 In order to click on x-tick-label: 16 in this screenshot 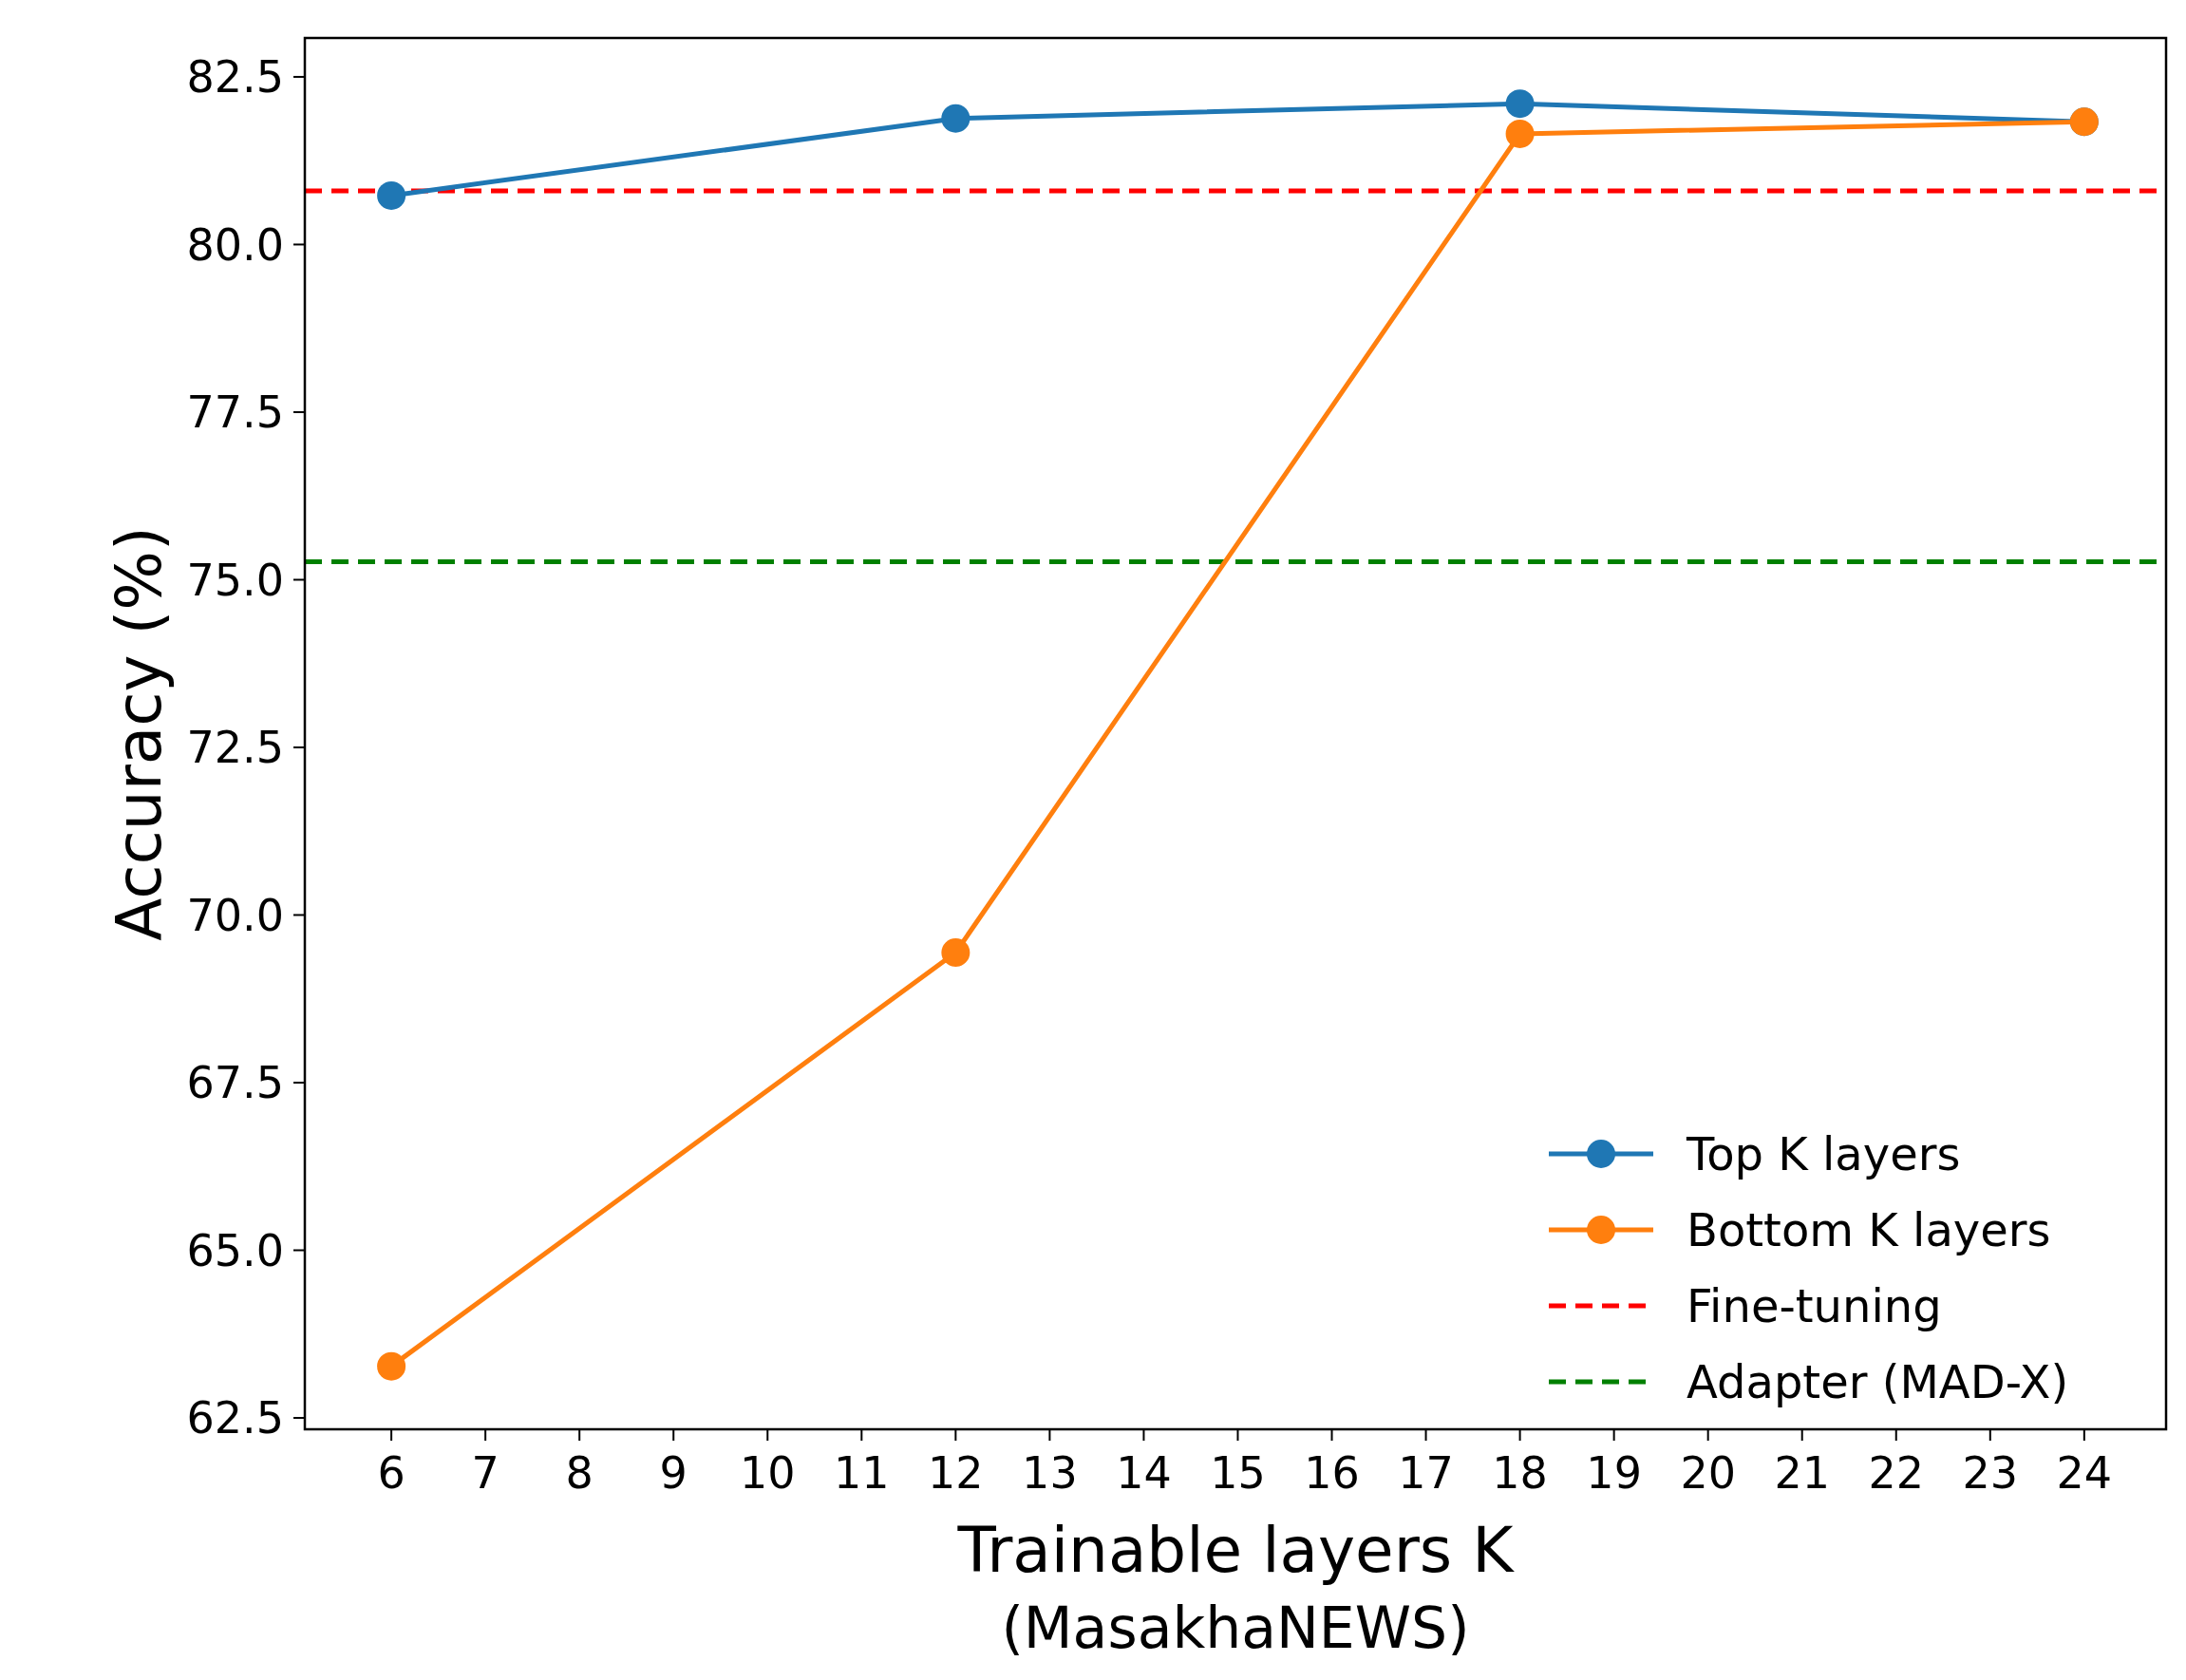, I will do `click(1332, 1473)`.